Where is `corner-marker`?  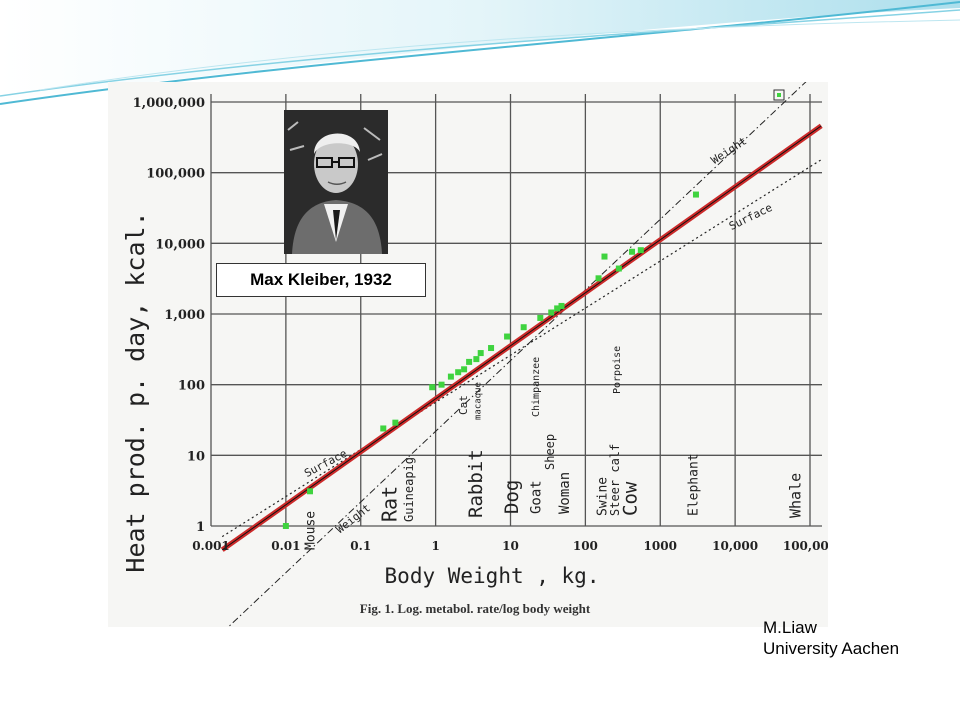
corner-marker is located at coordinates (779, 95).